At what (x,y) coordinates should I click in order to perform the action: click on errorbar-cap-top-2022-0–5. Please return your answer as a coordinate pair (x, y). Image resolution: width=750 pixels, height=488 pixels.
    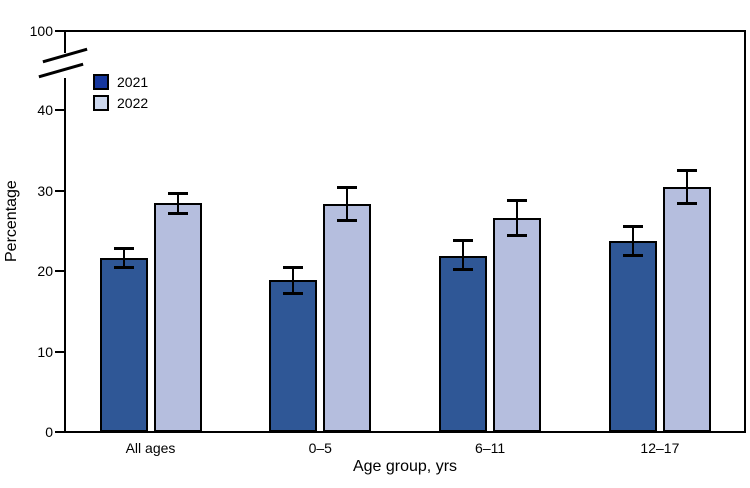
    Looking at the image, I should click on (347, 188).